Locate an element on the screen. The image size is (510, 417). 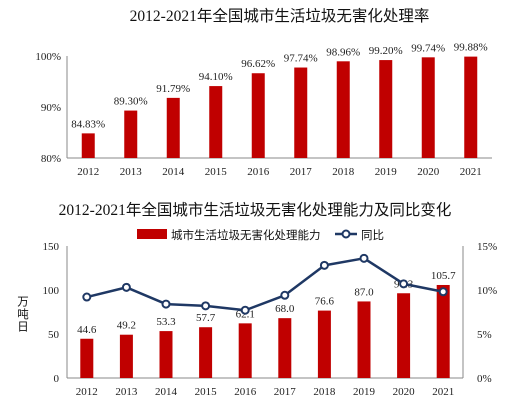
chart1-y-tick-label: 90% is located at coordinates (51, 108).